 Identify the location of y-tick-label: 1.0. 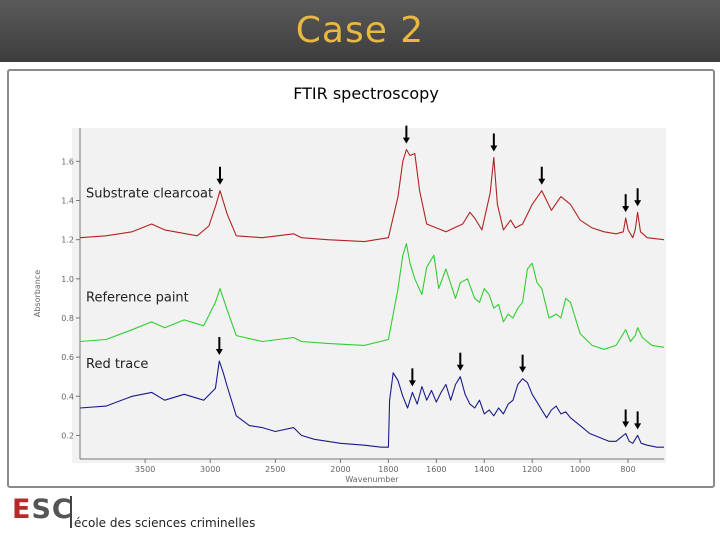
(67, 279).